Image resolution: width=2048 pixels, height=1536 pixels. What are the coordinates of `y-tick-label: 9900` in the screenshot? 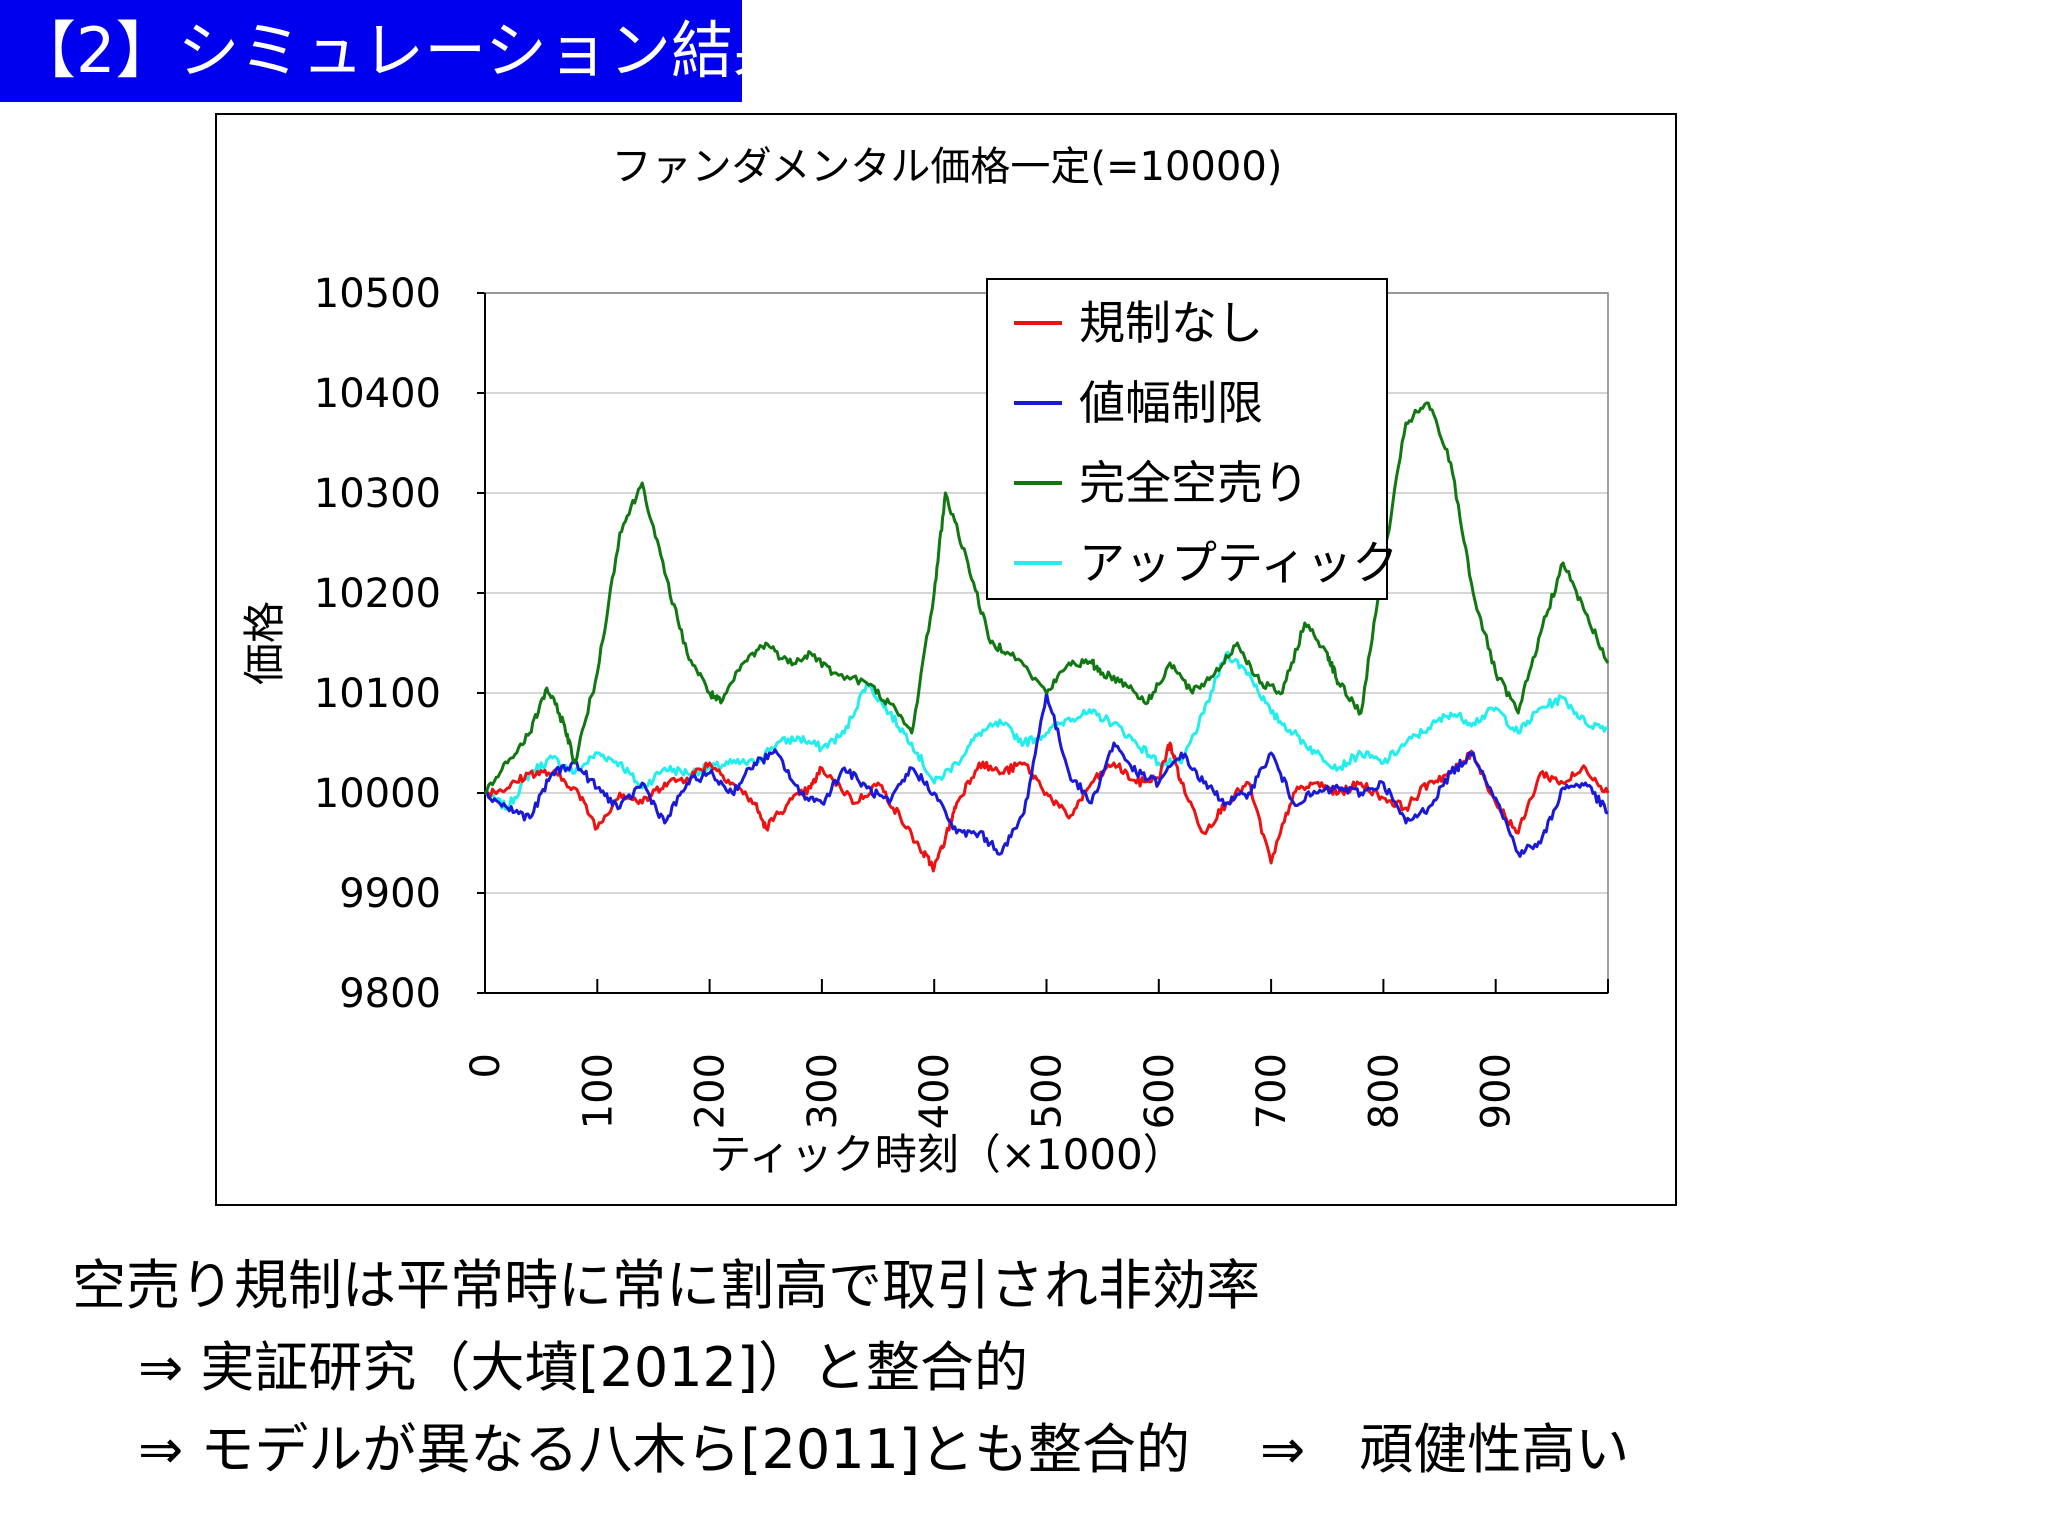 It's located at (390, 894).